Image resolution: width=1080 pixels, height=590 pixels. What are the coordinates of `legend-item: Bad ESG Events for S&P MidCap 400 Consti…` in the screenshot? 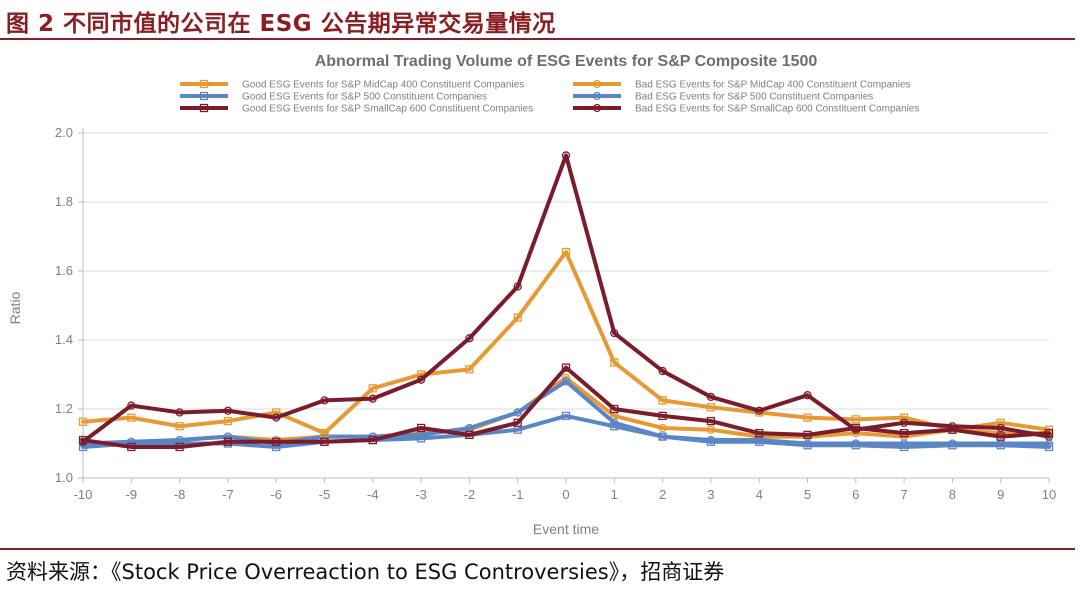 It's located at (742, 85).